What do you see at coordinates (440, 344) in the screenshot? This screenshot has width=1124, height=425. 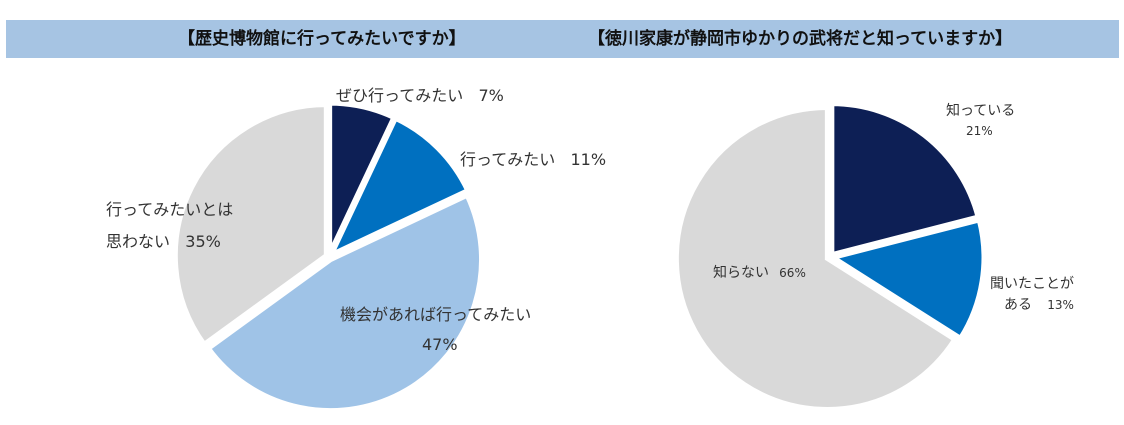 I see `label-kikai-value: 47%` at bounding box center [440, 344].